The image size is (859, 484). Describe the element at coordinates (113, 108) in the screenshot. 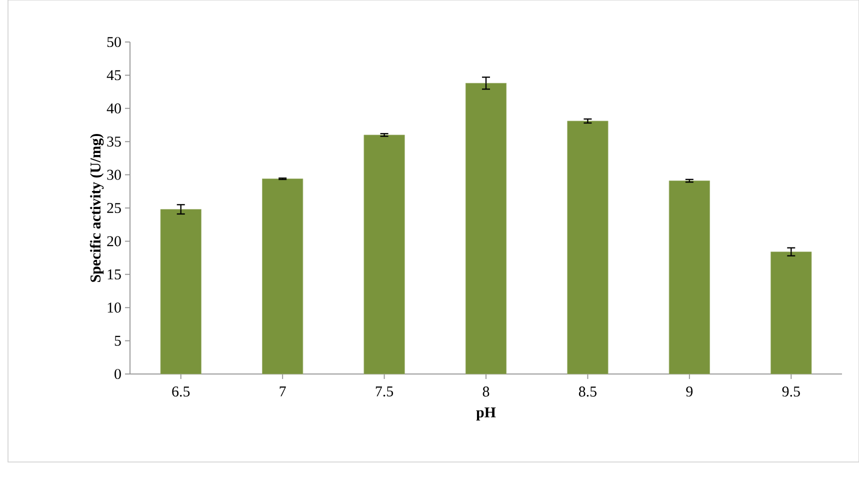

I see `y-tick-label: 40` at that location.